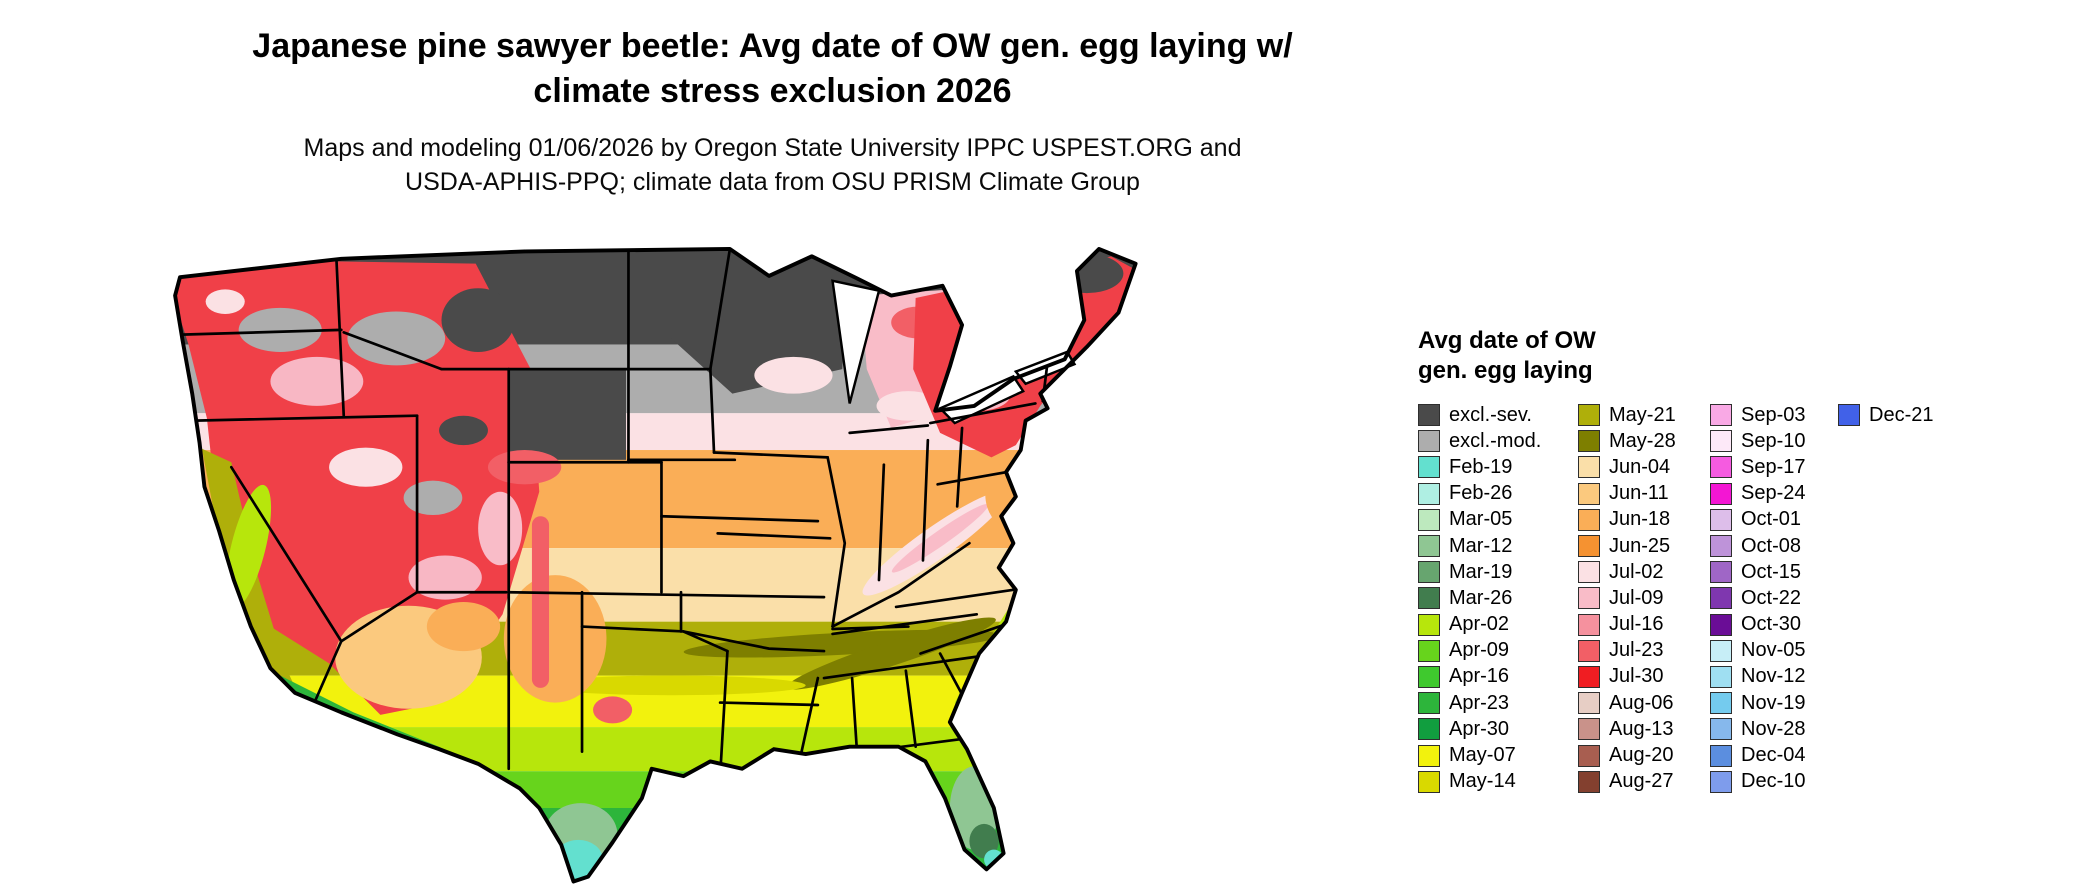 The width and height of the screenshot is (2100, 892). What do you see at coordinates (1644, 520) in the screenshot?
I see `legend-entry: Jun-18` at bounding box center [1644, 520].